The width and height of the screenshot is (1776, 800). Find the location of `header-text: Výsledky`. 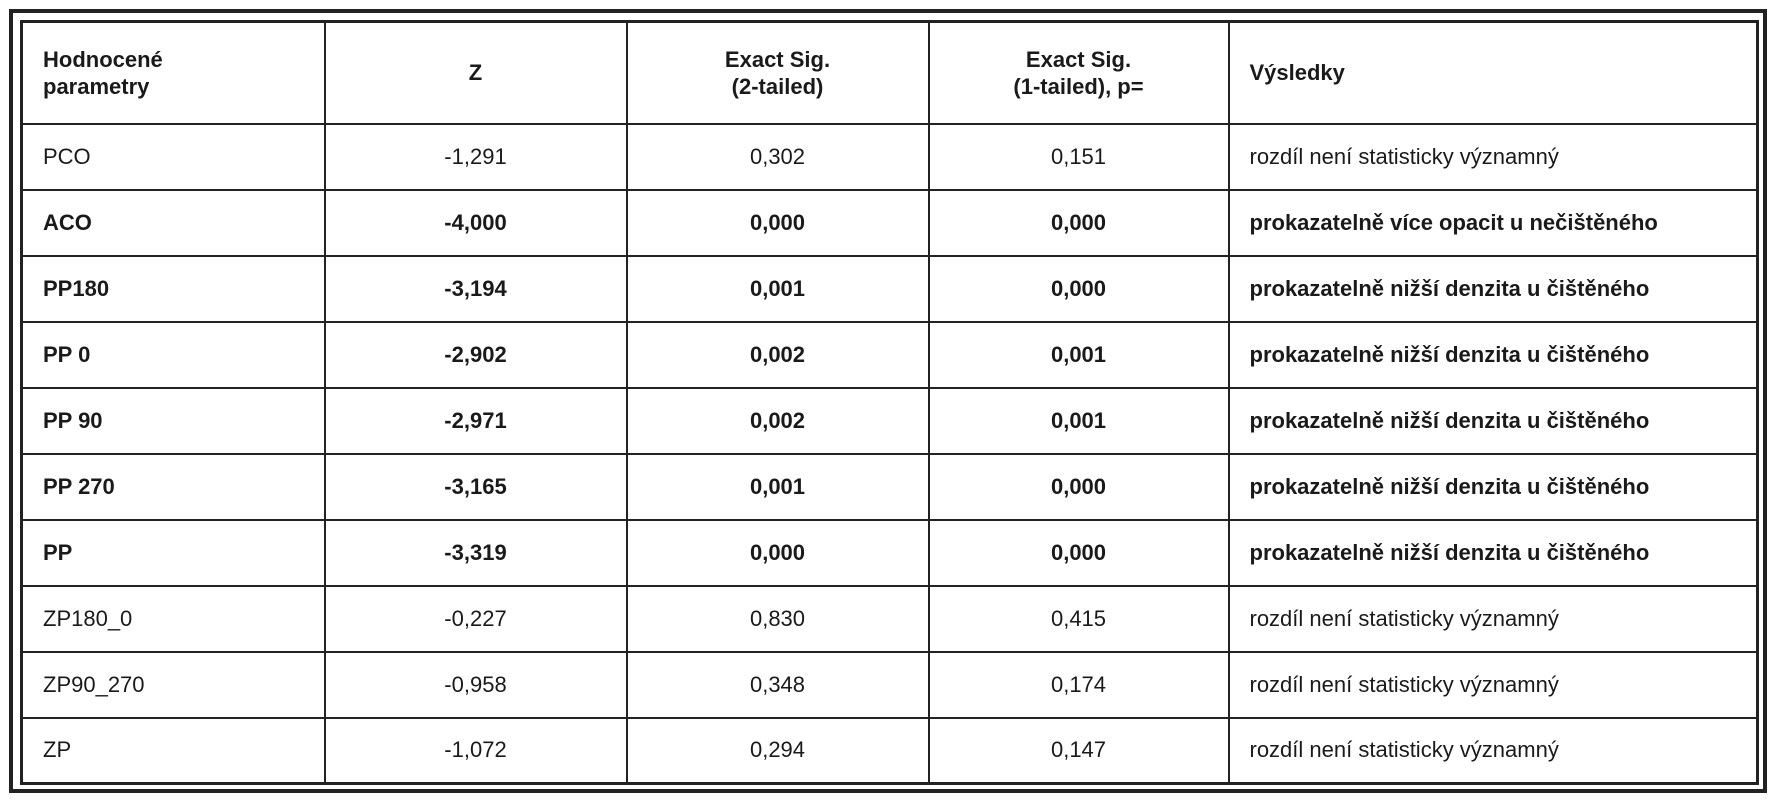

header-text: Výsledky is located at coordinates (1297, 73).